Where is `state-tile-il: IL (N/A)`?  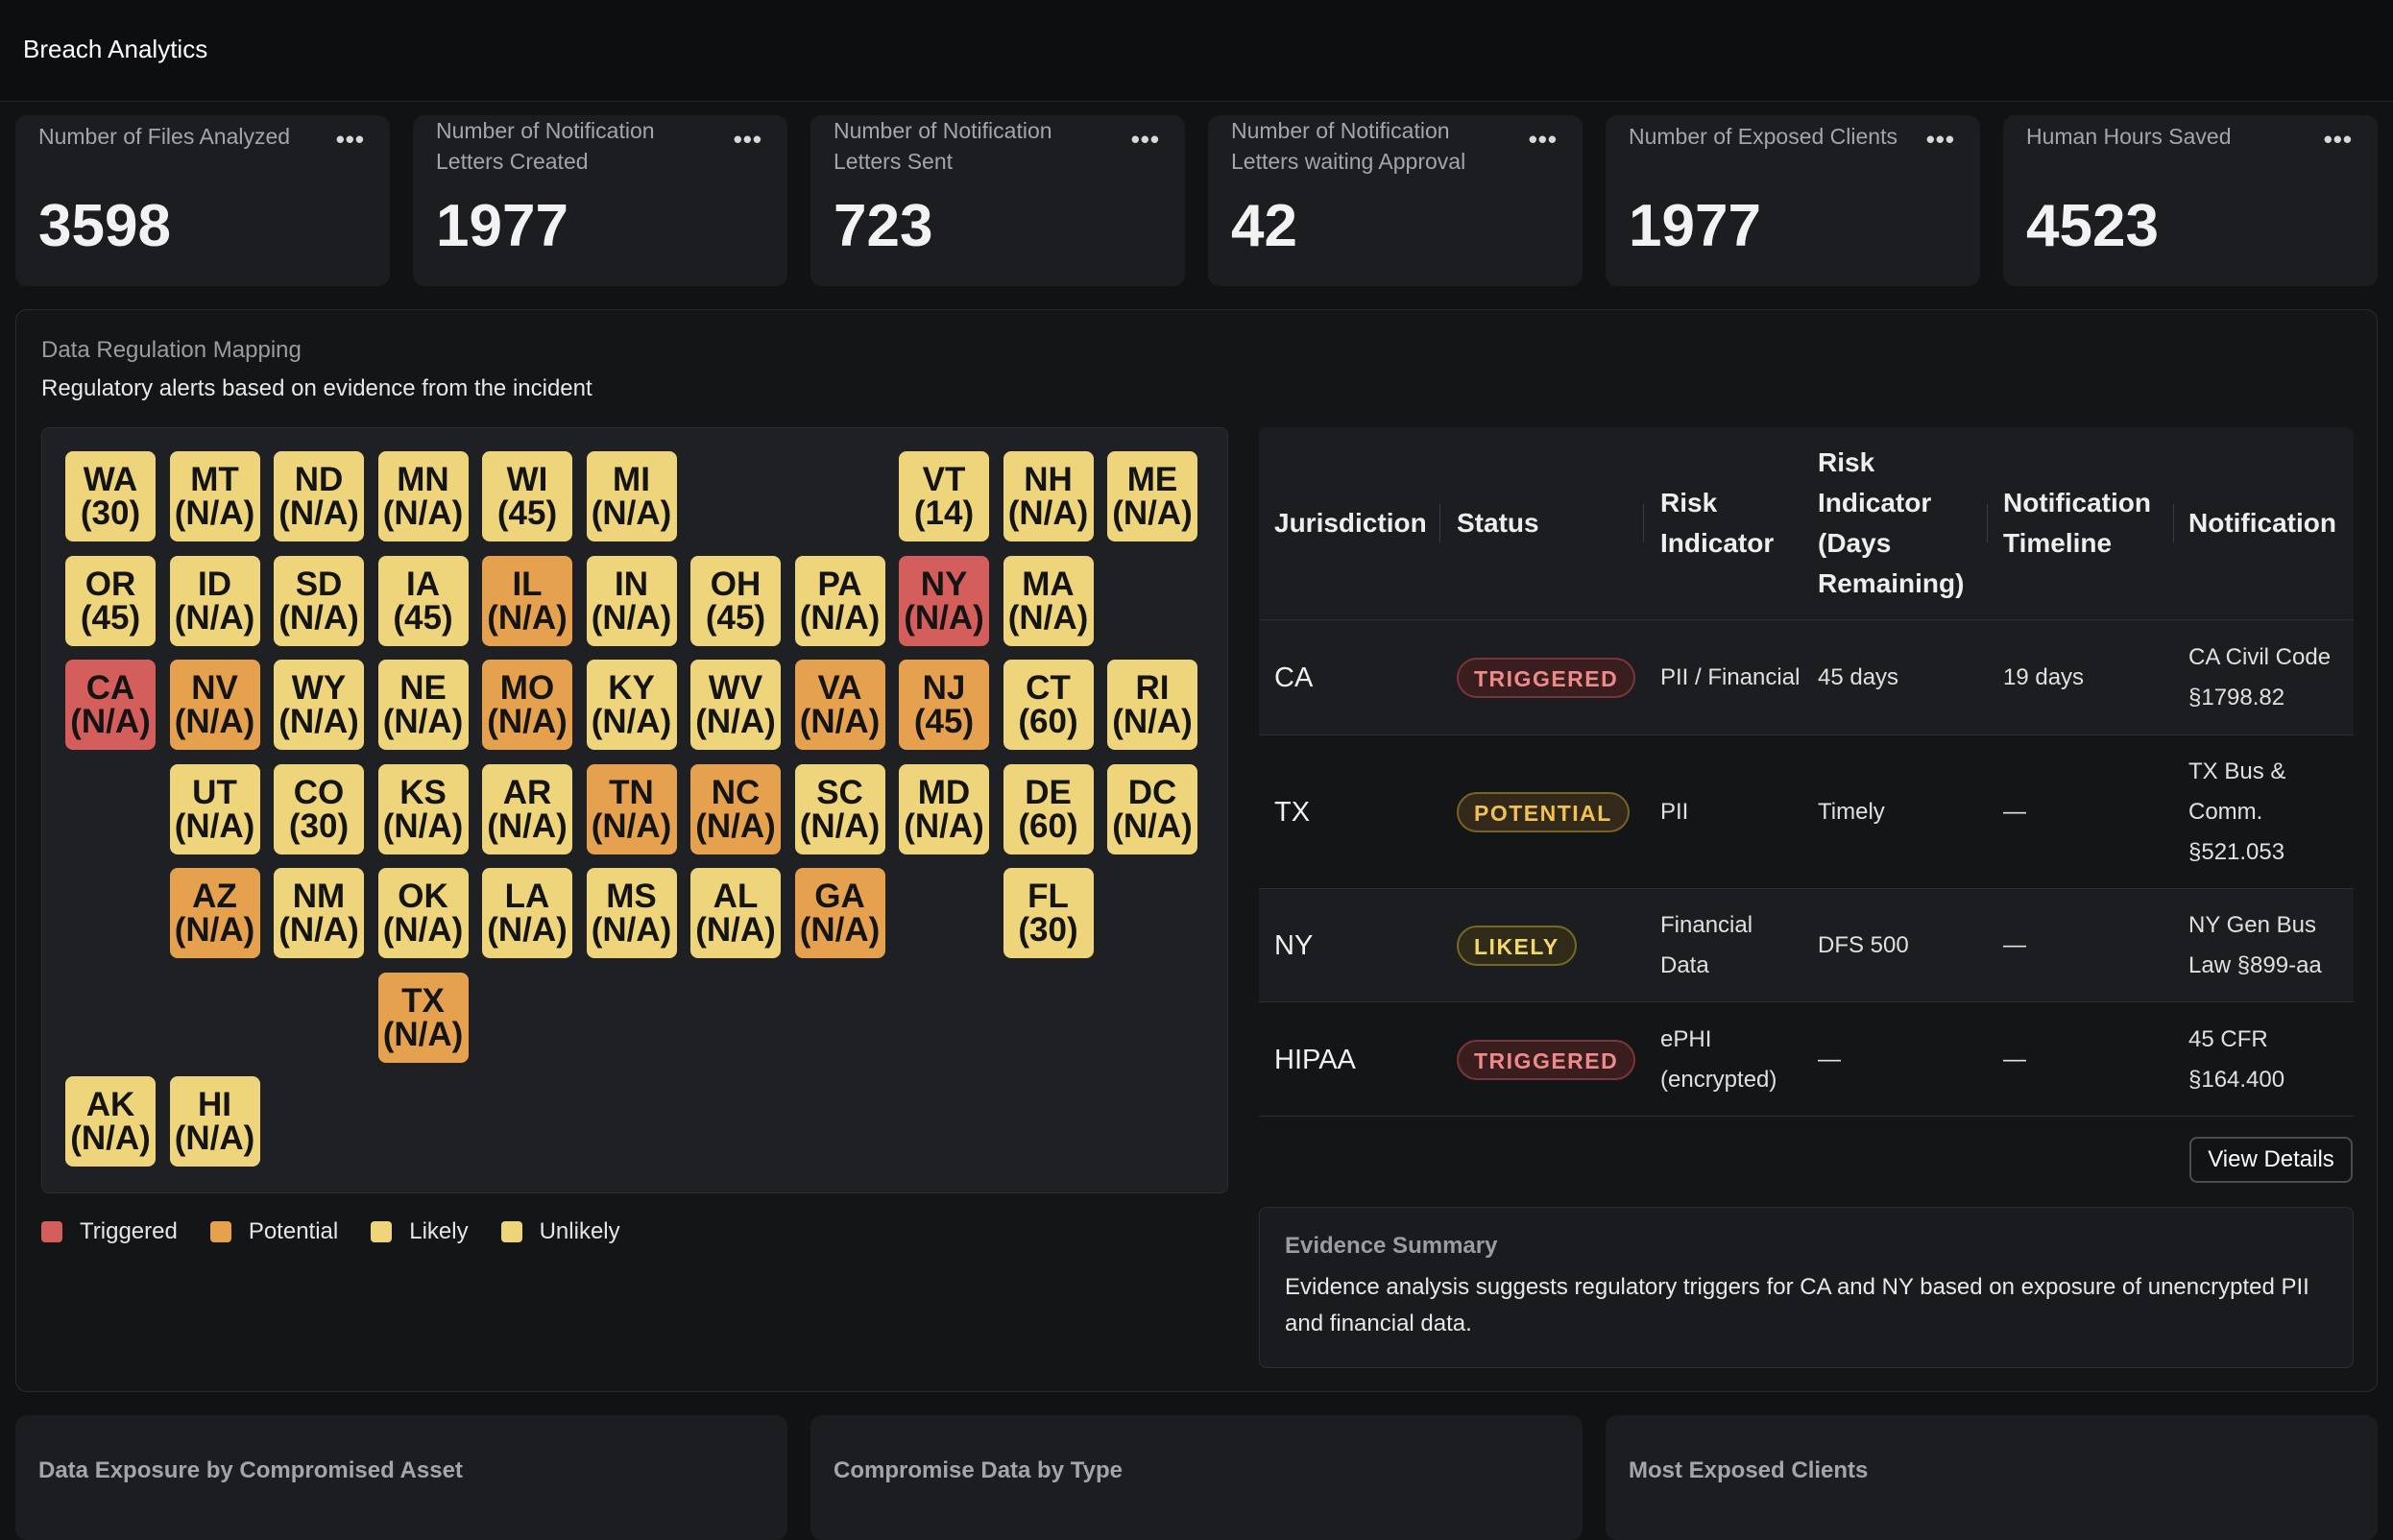 state-tile-il: IL (N/A) is located at coordinates (527, 600).